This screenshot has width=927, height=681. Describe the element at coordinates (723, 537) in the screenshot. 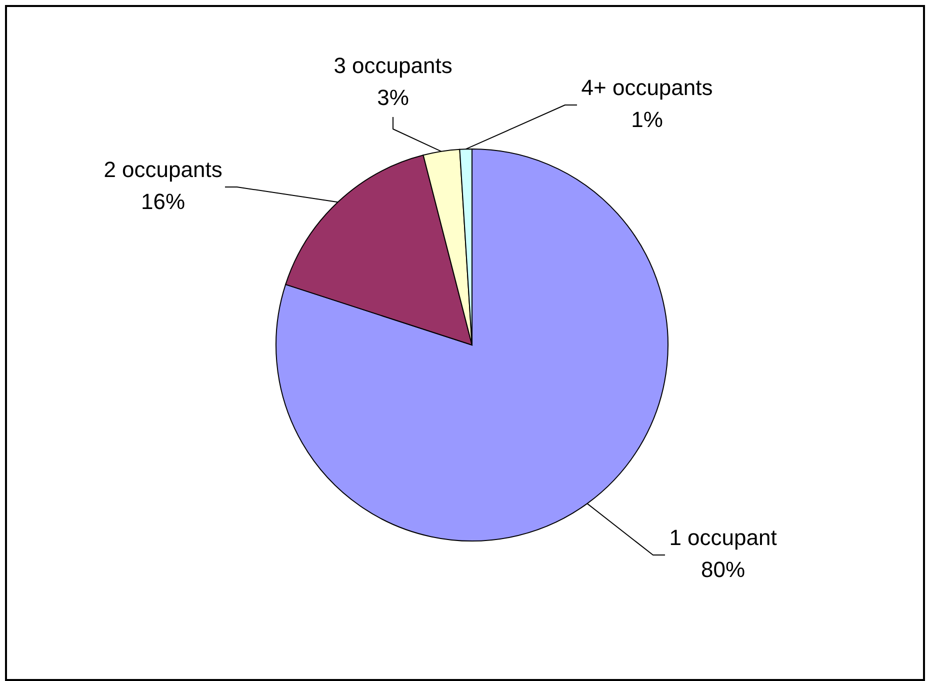

I see `slice-label: 1 occupant` at that location.